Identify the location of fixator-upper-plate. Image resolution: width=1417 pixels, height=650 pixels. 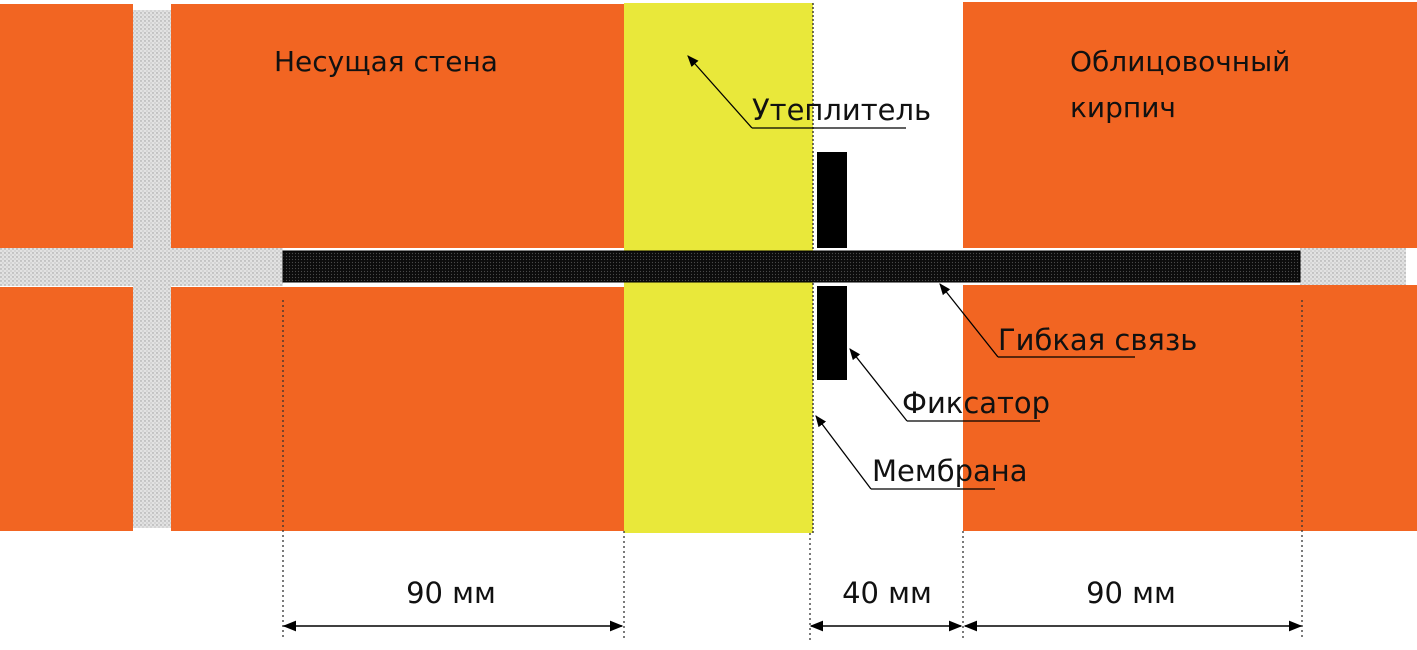
(832, 200).